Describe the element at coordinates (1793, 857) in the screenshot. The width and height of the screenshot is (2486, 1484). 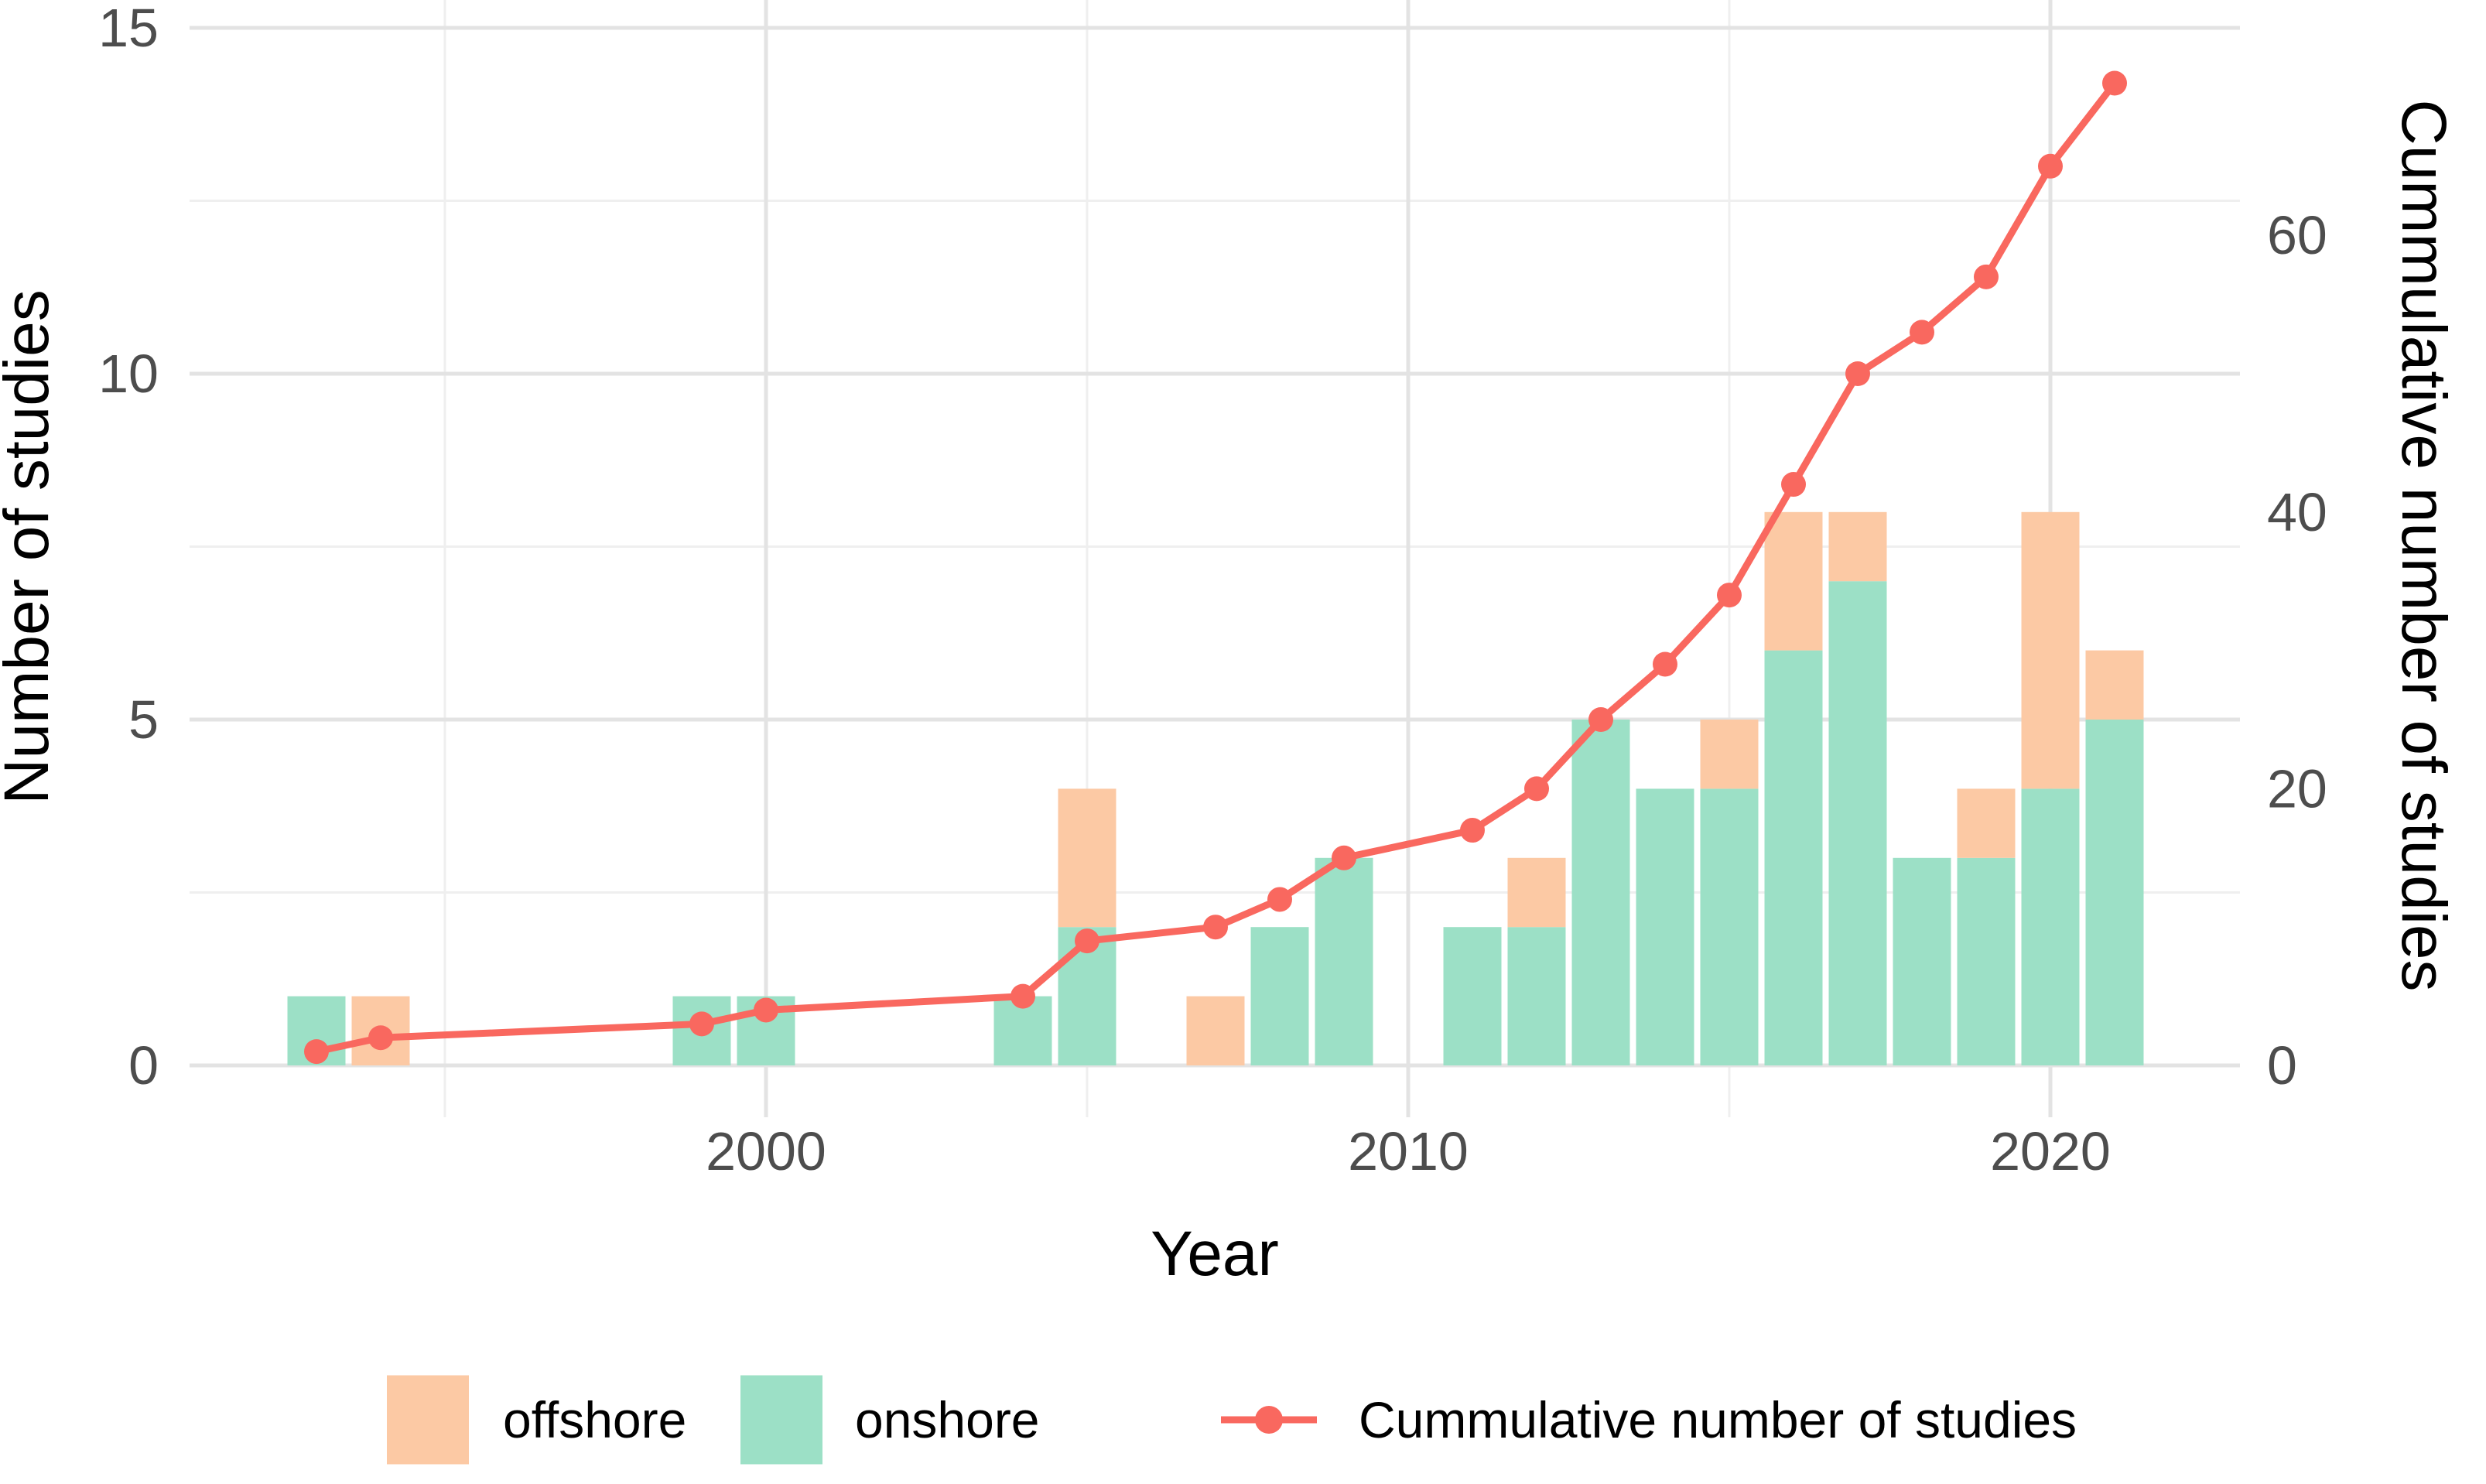
I see `bar-2016-onshore` at that location.